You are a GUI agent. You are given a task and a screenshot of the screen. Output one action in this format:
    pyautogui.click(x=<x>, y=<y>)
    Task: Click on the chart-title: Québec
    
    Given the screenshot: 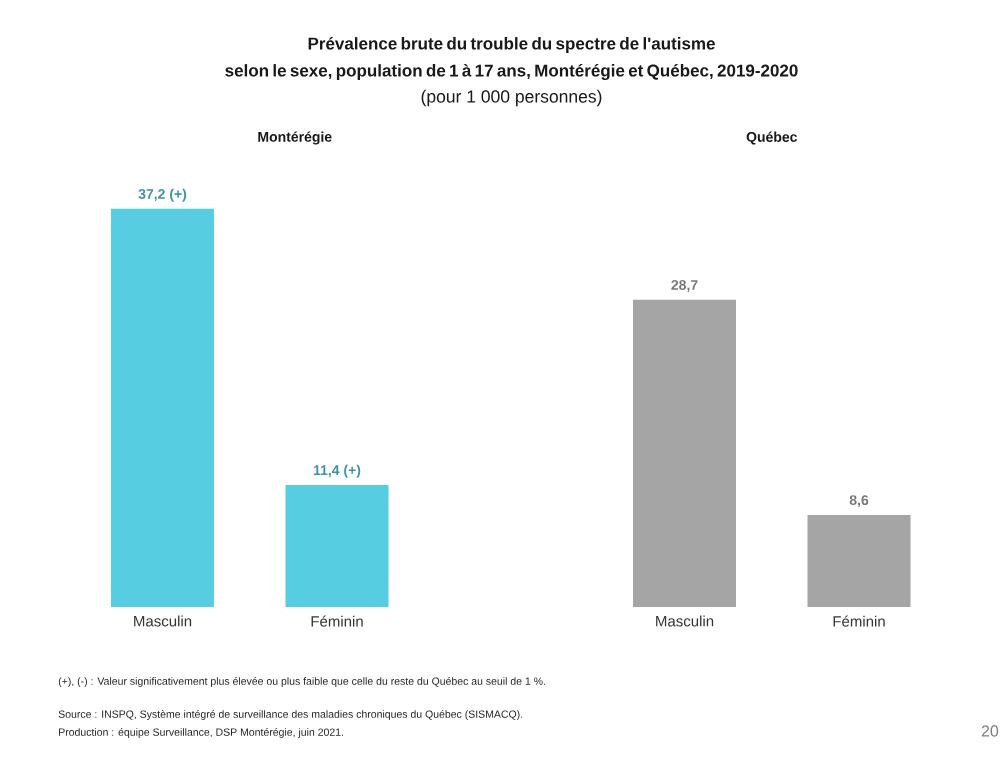 What is the action you would take?
    pyautogui.click(x=772, y=138)
    